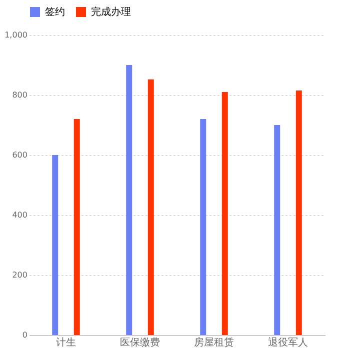 The height and width of the screenshot is (350, 350). What do you see at coordinates (111, 12) in the screenshot?
I see `legend-label: 完成办理` at bounding box center [111, 12].